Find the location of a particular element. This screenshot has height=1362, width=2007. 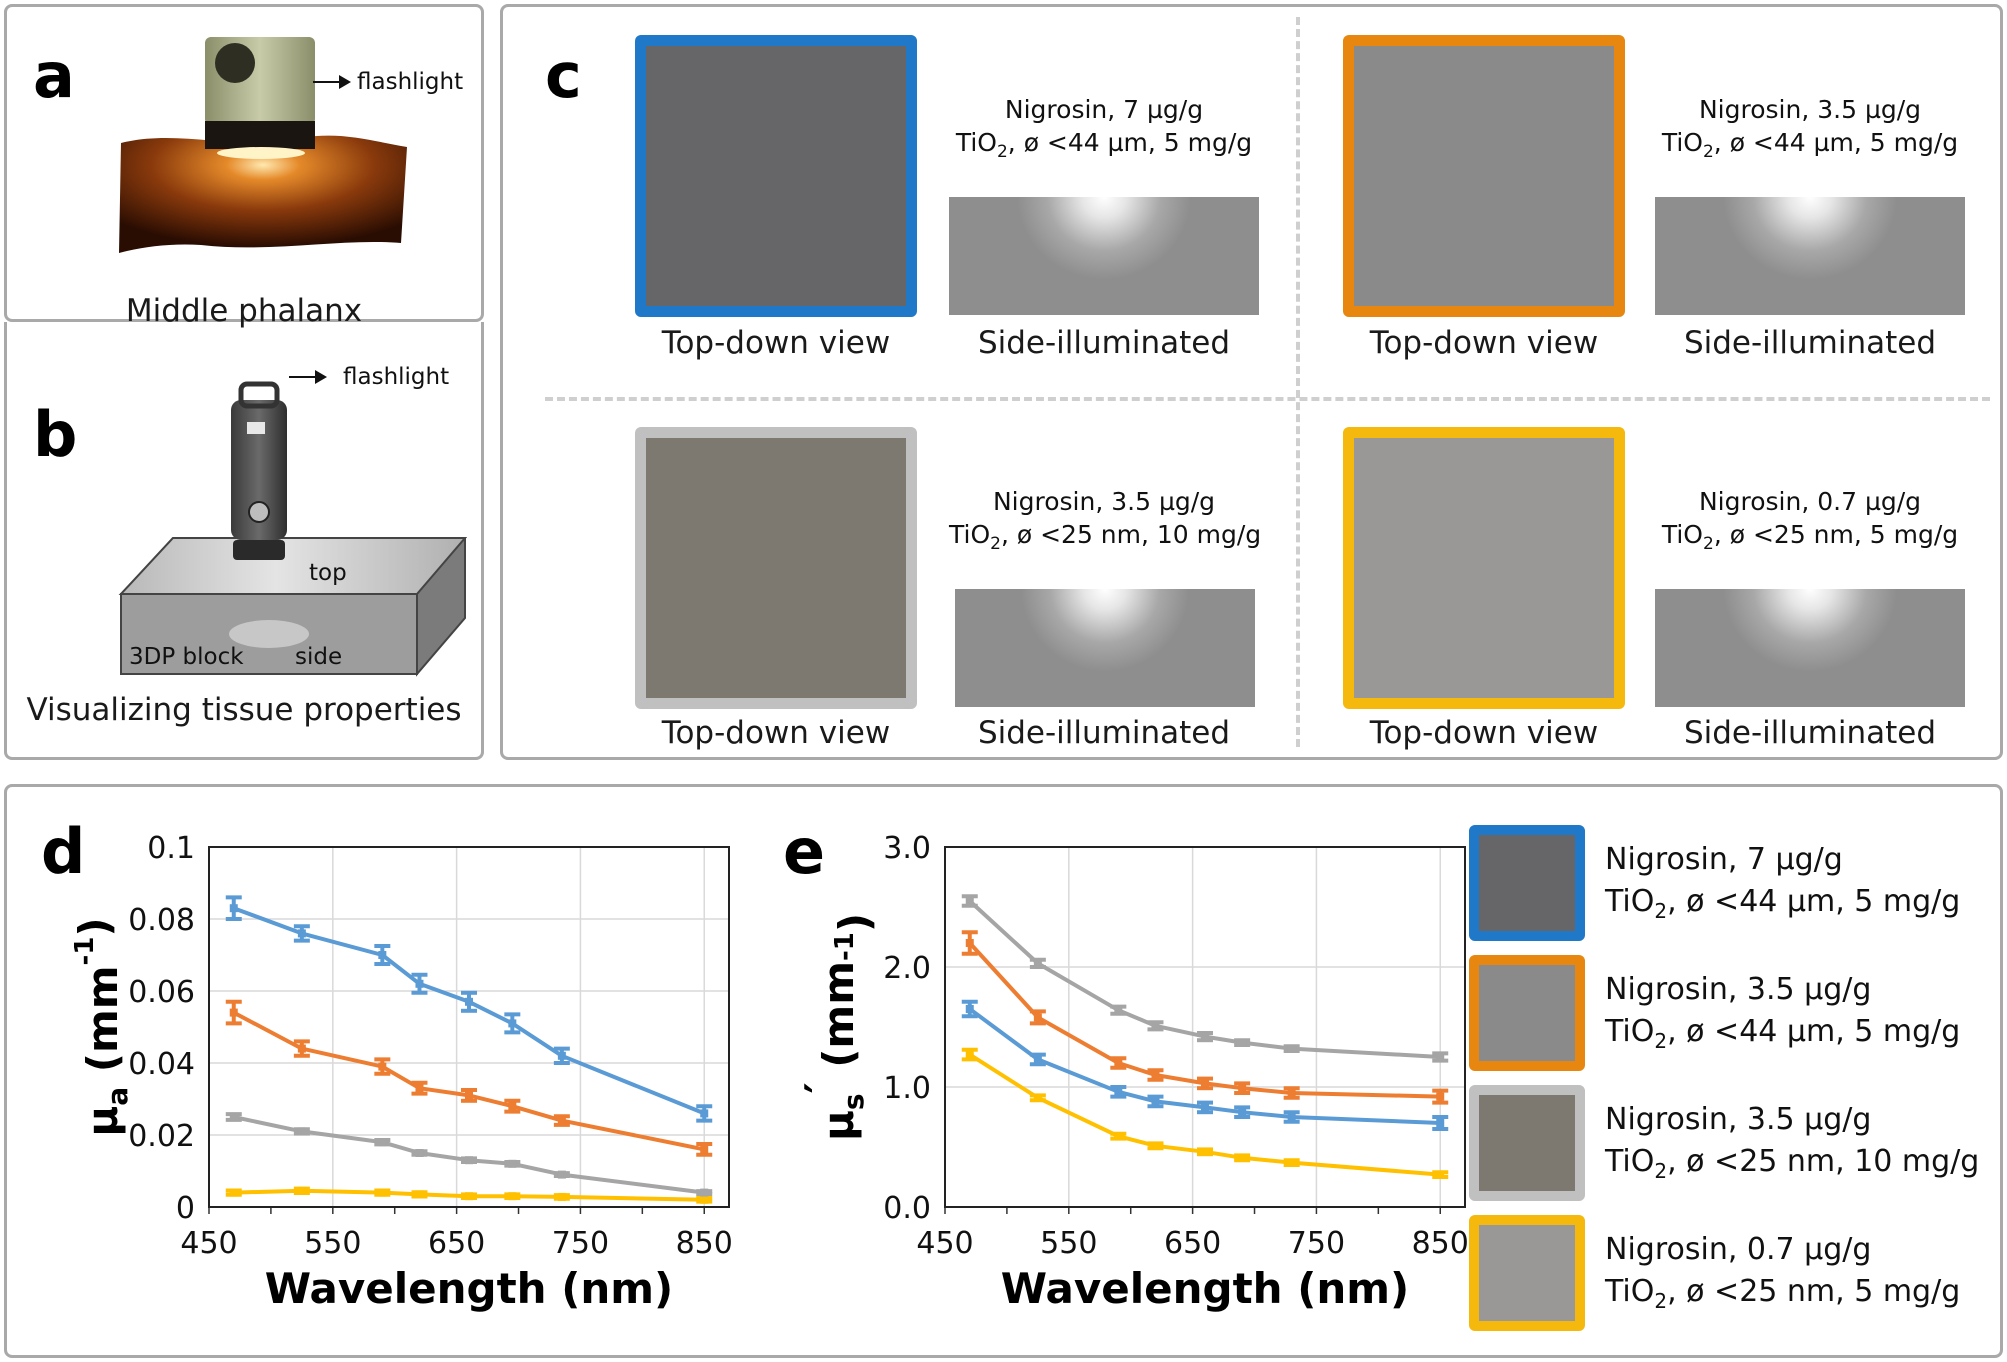

y-axis-title-part: μ is located at coordinates (102, 1121).